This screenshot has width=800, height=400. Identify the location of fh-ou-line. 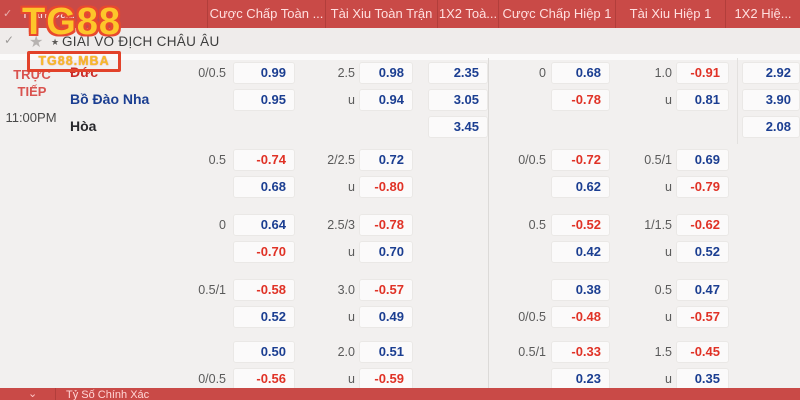
(641, 127).